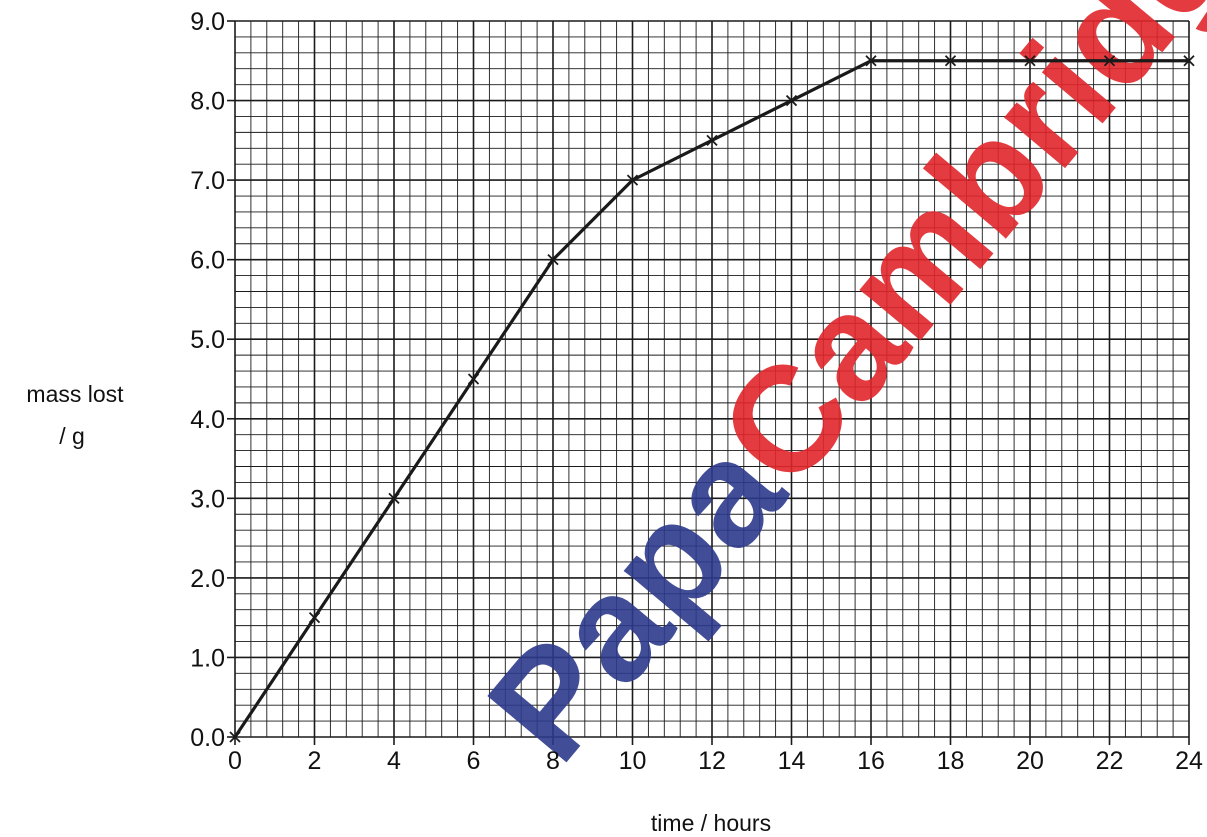  What do you see at coordinates (75, 394) in the screenshot?
I see `y-axis-title-line1: mass lost` at bounding box center [75, 394].